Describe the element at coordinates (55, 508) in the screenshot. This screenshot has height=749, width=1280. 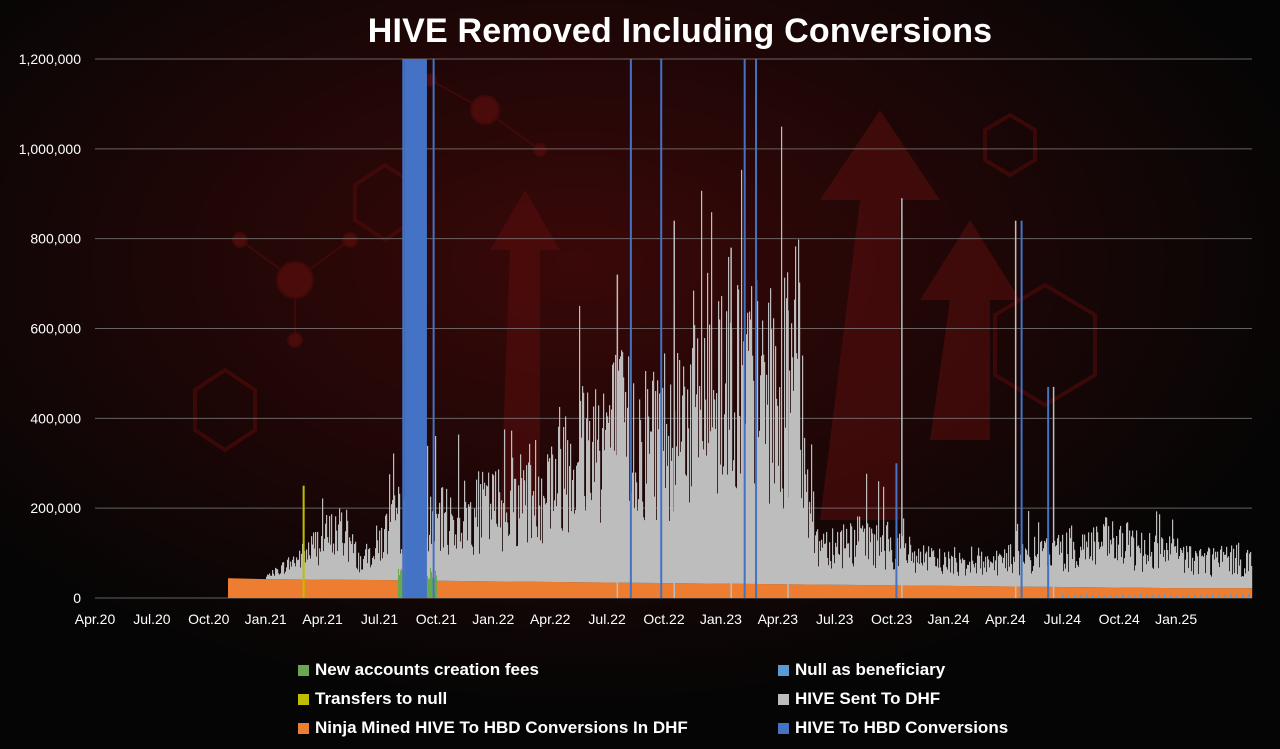
I see `y-tick-label: 200,000` at that location.